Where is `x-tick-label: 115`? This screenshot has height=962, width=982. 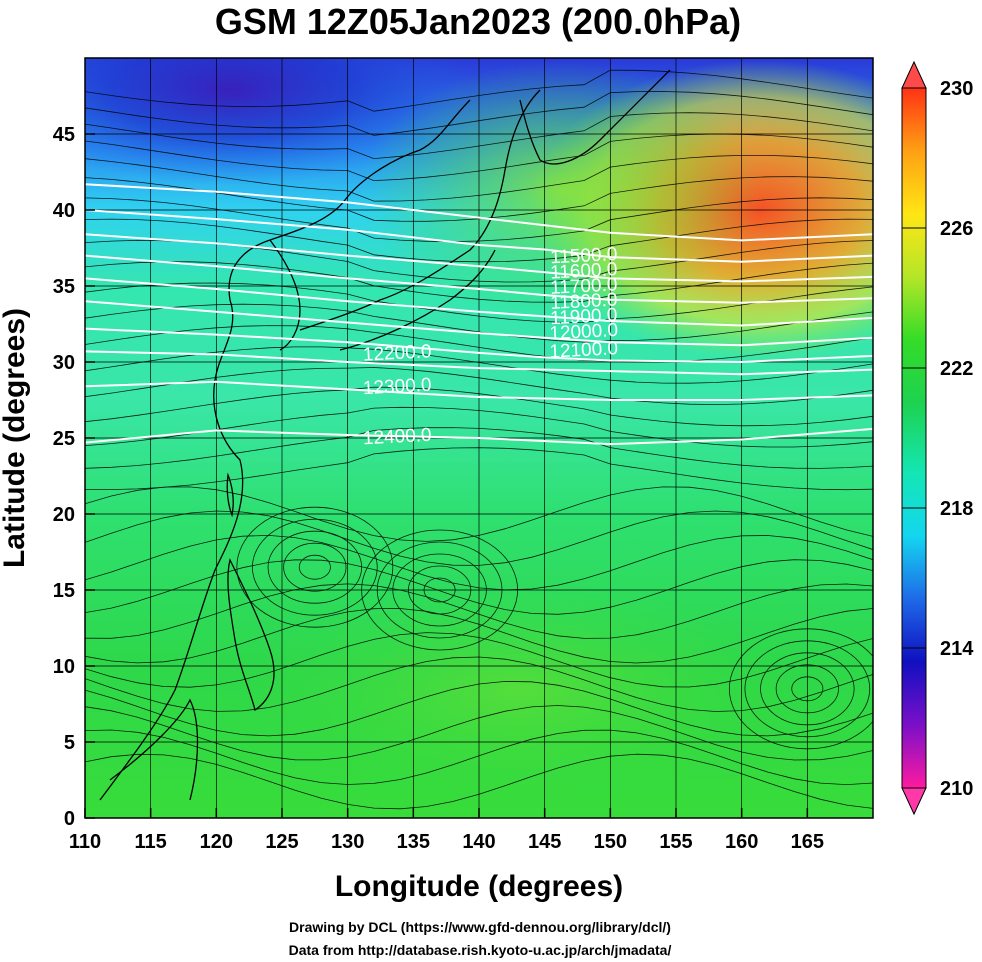
x-tick-label: 115 is located at coordinates (151, 842).